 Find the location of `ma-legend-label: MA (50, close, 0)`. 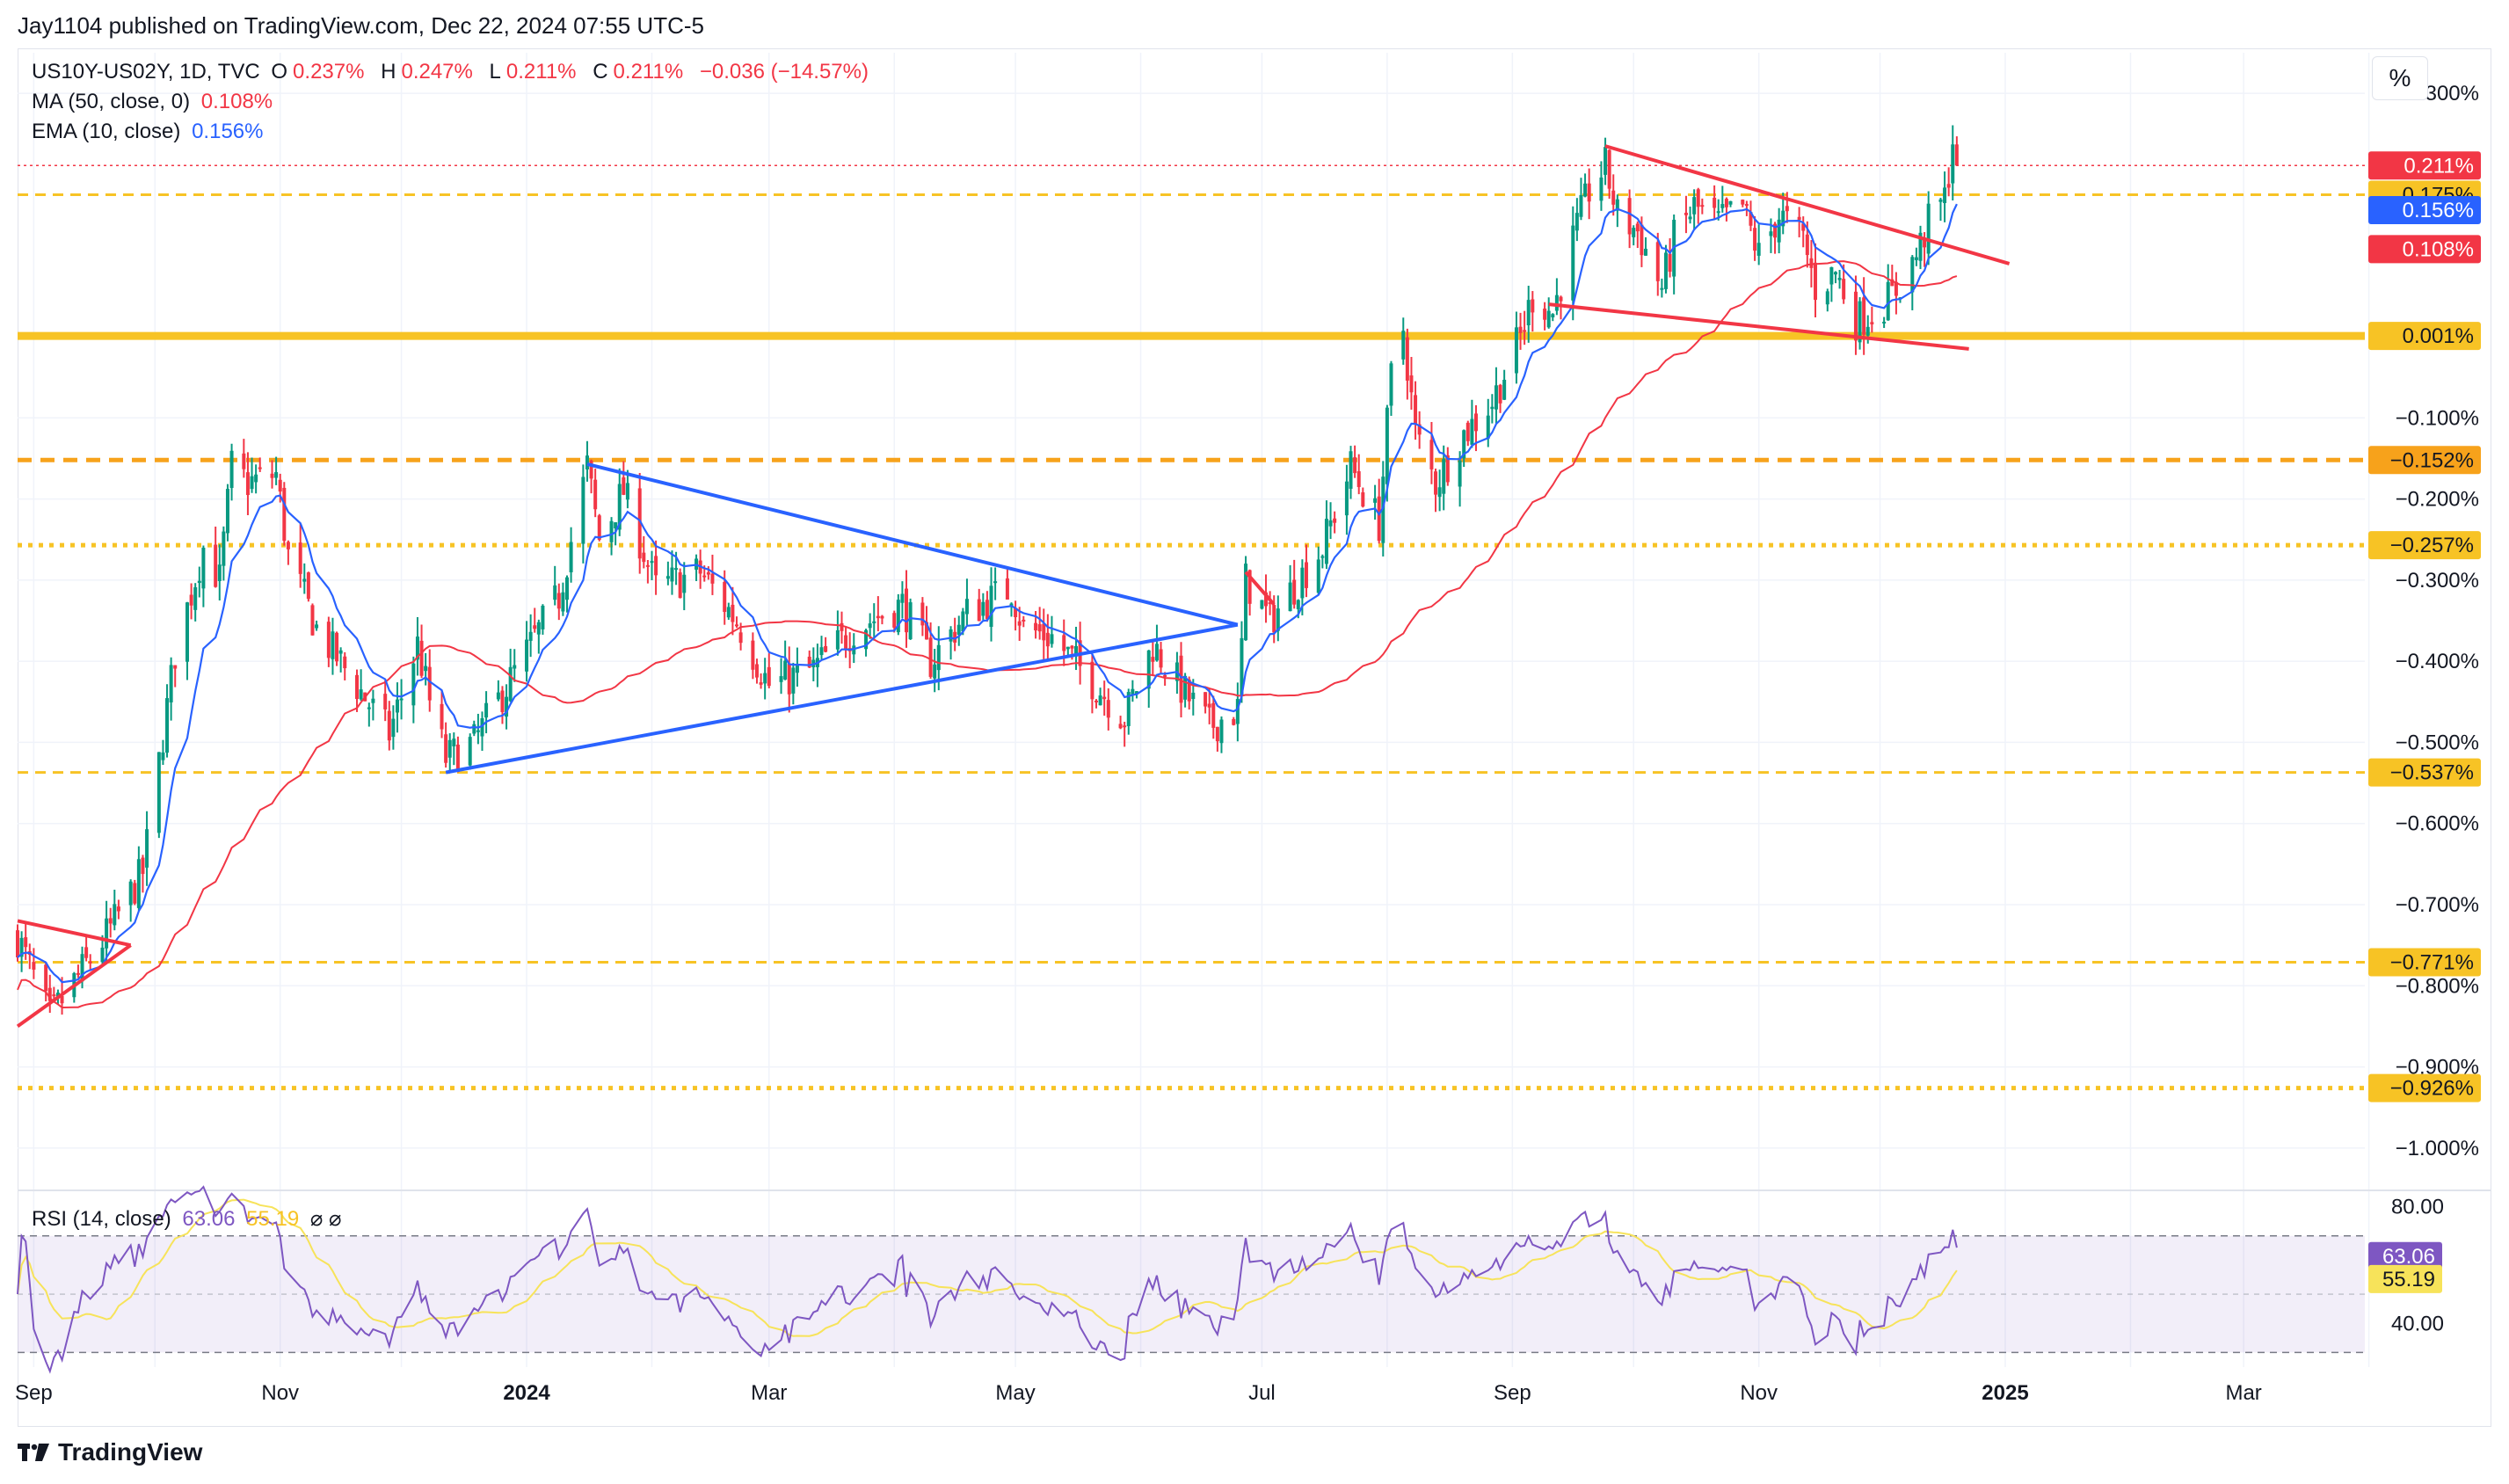

ma-legend-label: MA (50, close, 0) is located at coordinates (111, 102).